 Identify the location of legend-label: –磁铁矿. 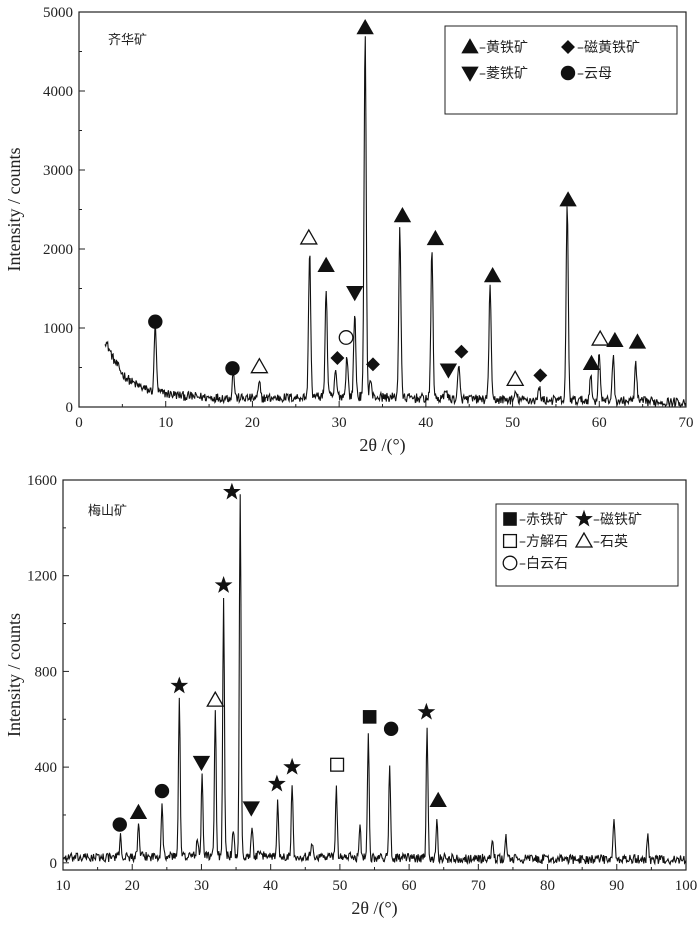
(617, 520).